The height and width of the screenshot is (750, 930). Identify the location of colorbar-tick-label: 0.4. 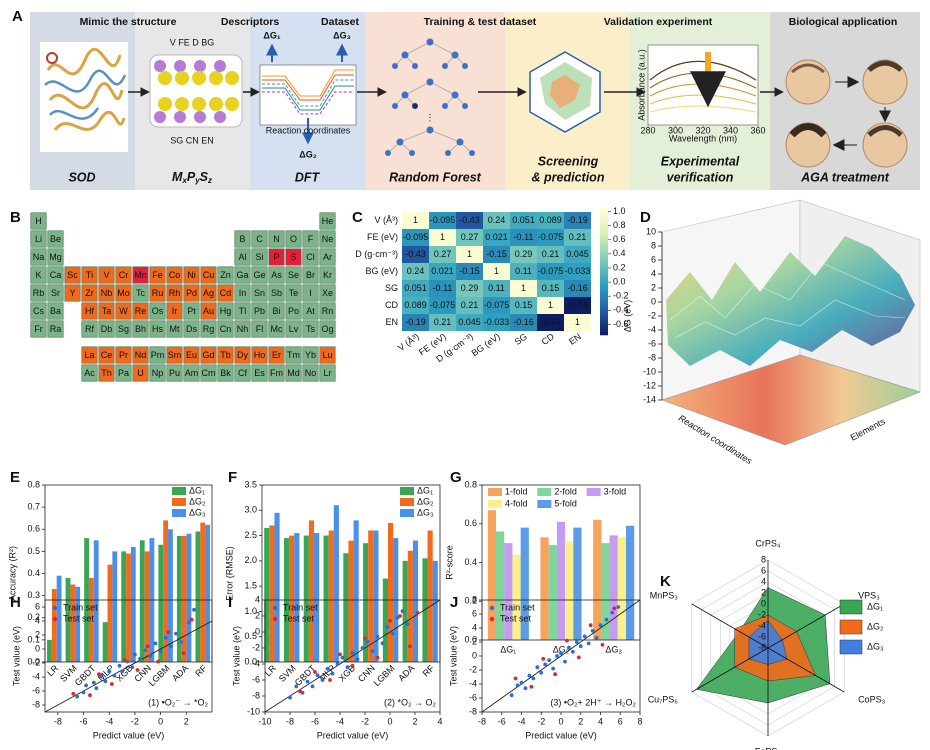
(619, 253).